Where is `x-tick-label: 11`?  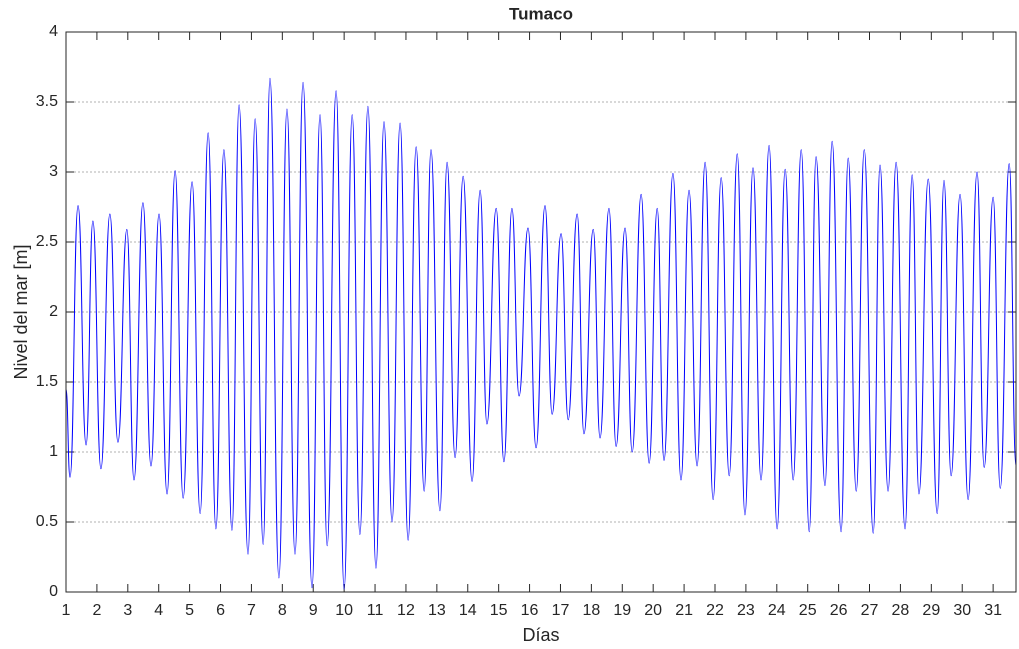 x-tick-label: 11 is located at coordinates (375, 610).